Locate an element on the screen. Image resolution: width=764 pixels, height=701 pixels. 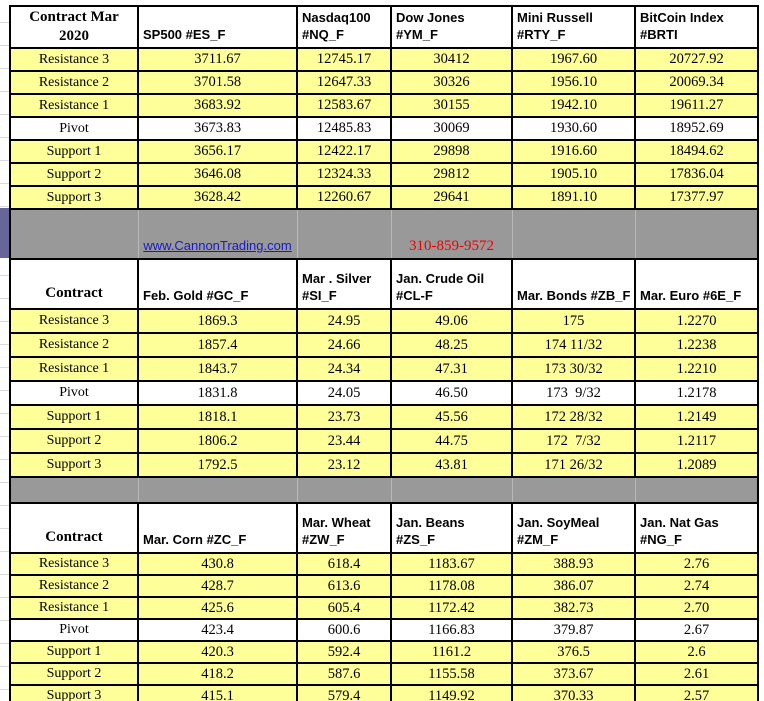
column-header-line: Mar. Bonds #ZB_F is located at coordinates (574, 296).